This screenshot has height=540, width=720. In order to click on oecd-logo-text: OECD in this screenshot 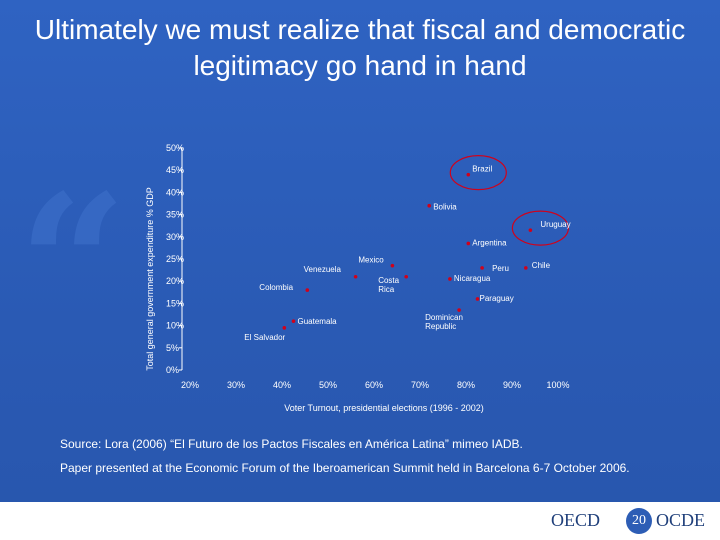, I will do `click(575, 520)`.